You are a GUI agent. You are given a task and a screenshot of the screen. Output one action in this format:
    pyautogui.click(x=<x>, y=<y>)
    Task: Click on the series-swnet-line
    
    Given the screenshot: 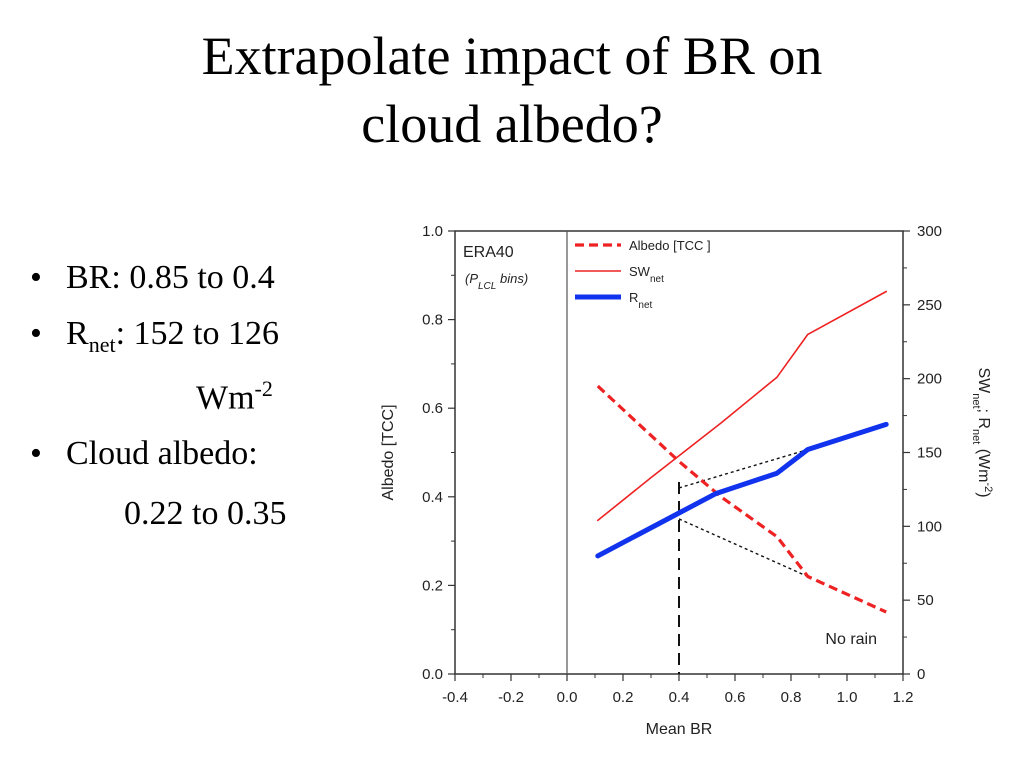 What is the action you would take?
    pyautogui.click(x=742, y=406)
    